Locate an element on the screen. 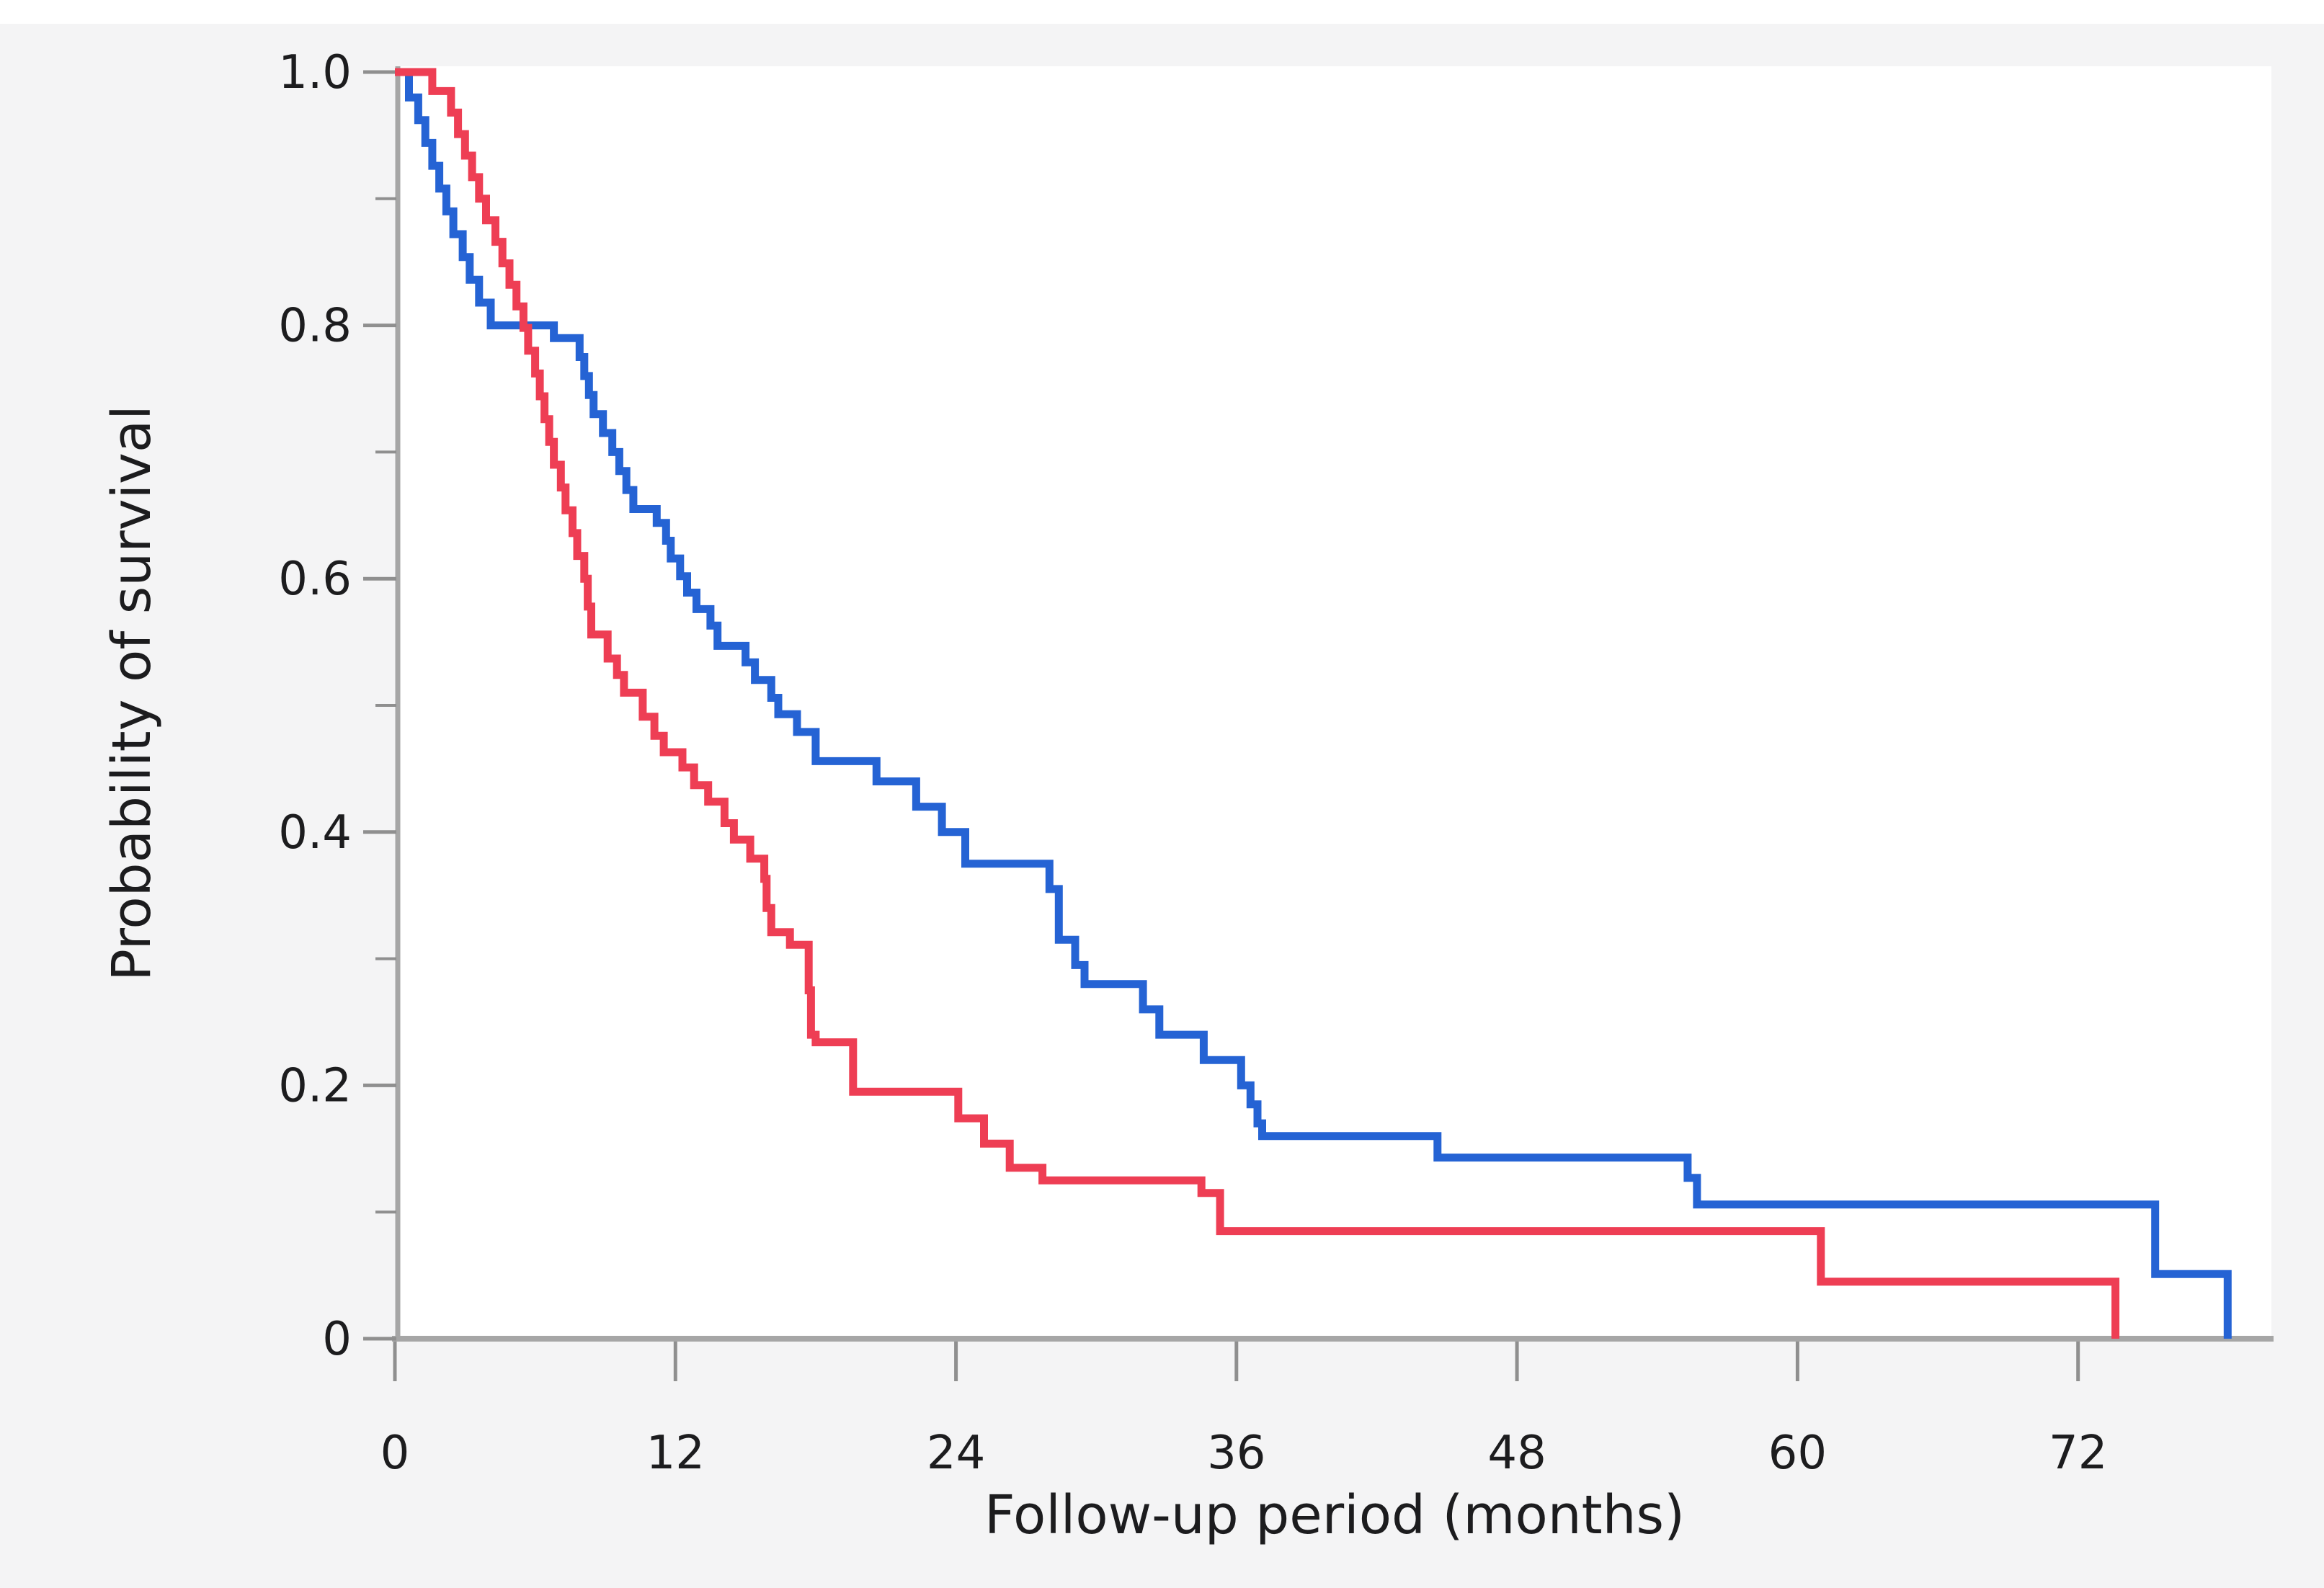  x-tick-label: 60 is located at coordinates (1797, 1453).